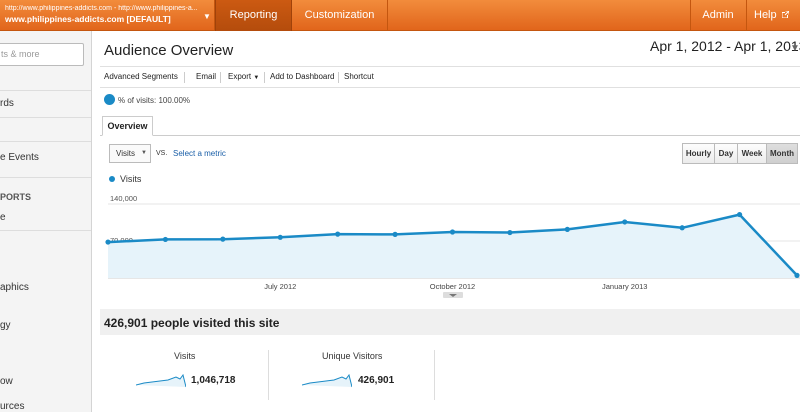  I want to click on sidebar-item-dashboards: rds, so click(7, 103).